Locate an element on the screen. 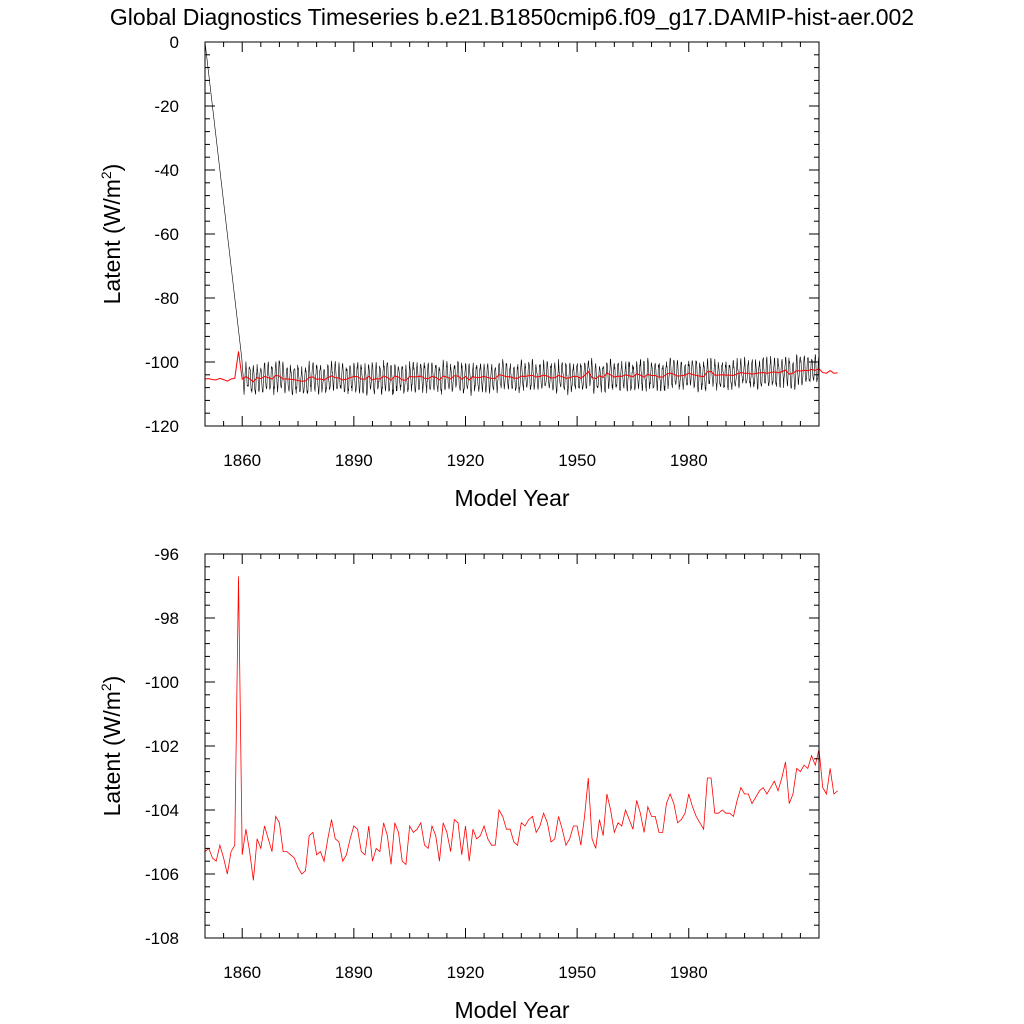 Image resolution: width=1024 pixels, height=1024 pixels. y-axis-label-bottom: Latent (W/m2) is located at coordinates (111, 746).